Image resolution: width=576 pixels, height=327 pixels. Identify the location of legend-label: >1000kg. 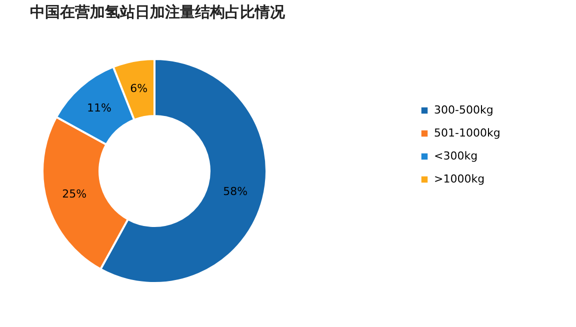
(459, 179).